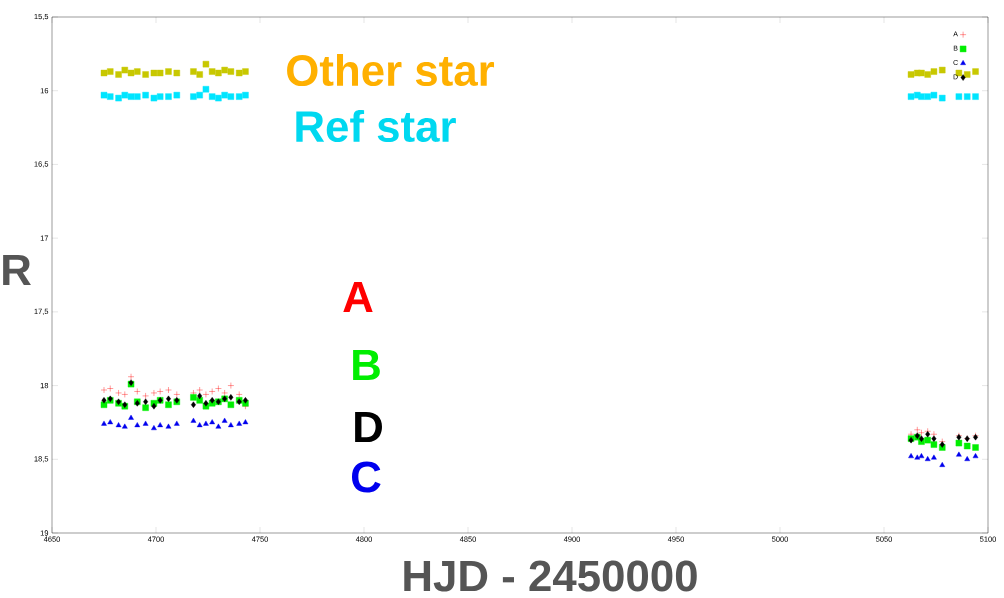 The image size is (1004, 598). What do you see at coordinates (368, 427) in the screenshot?
I see `annotation: D` at bounding box center [368, 427].